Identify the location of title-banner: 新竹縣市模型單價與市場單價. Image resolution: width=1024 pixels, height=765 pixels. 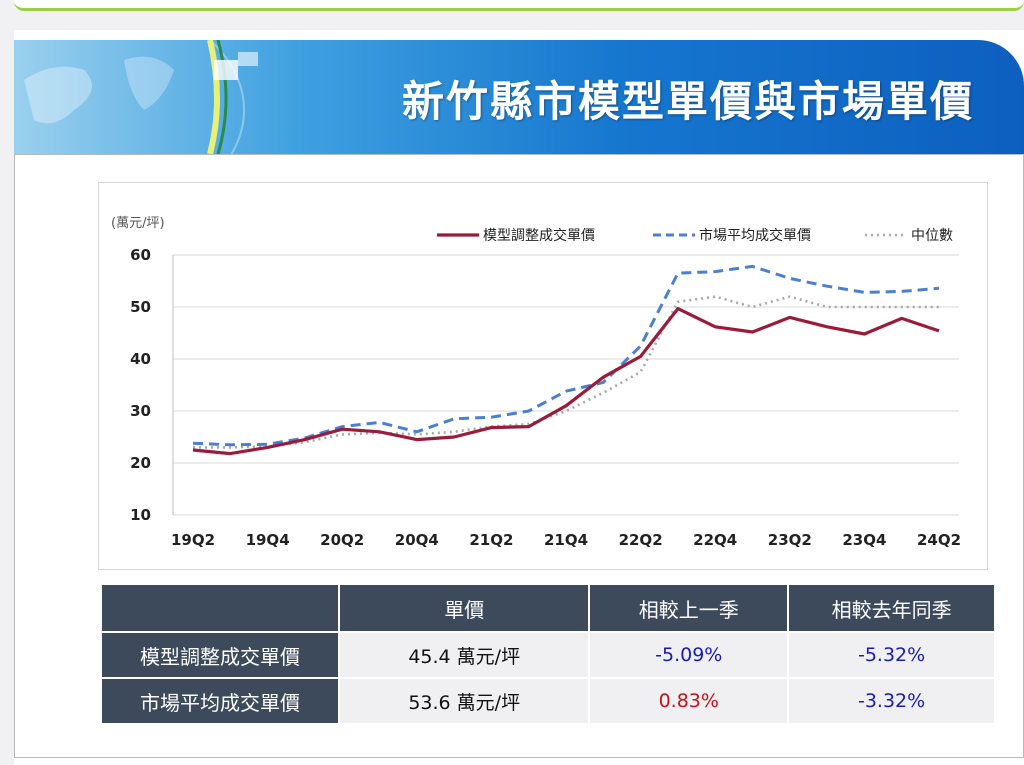
(519, 97).